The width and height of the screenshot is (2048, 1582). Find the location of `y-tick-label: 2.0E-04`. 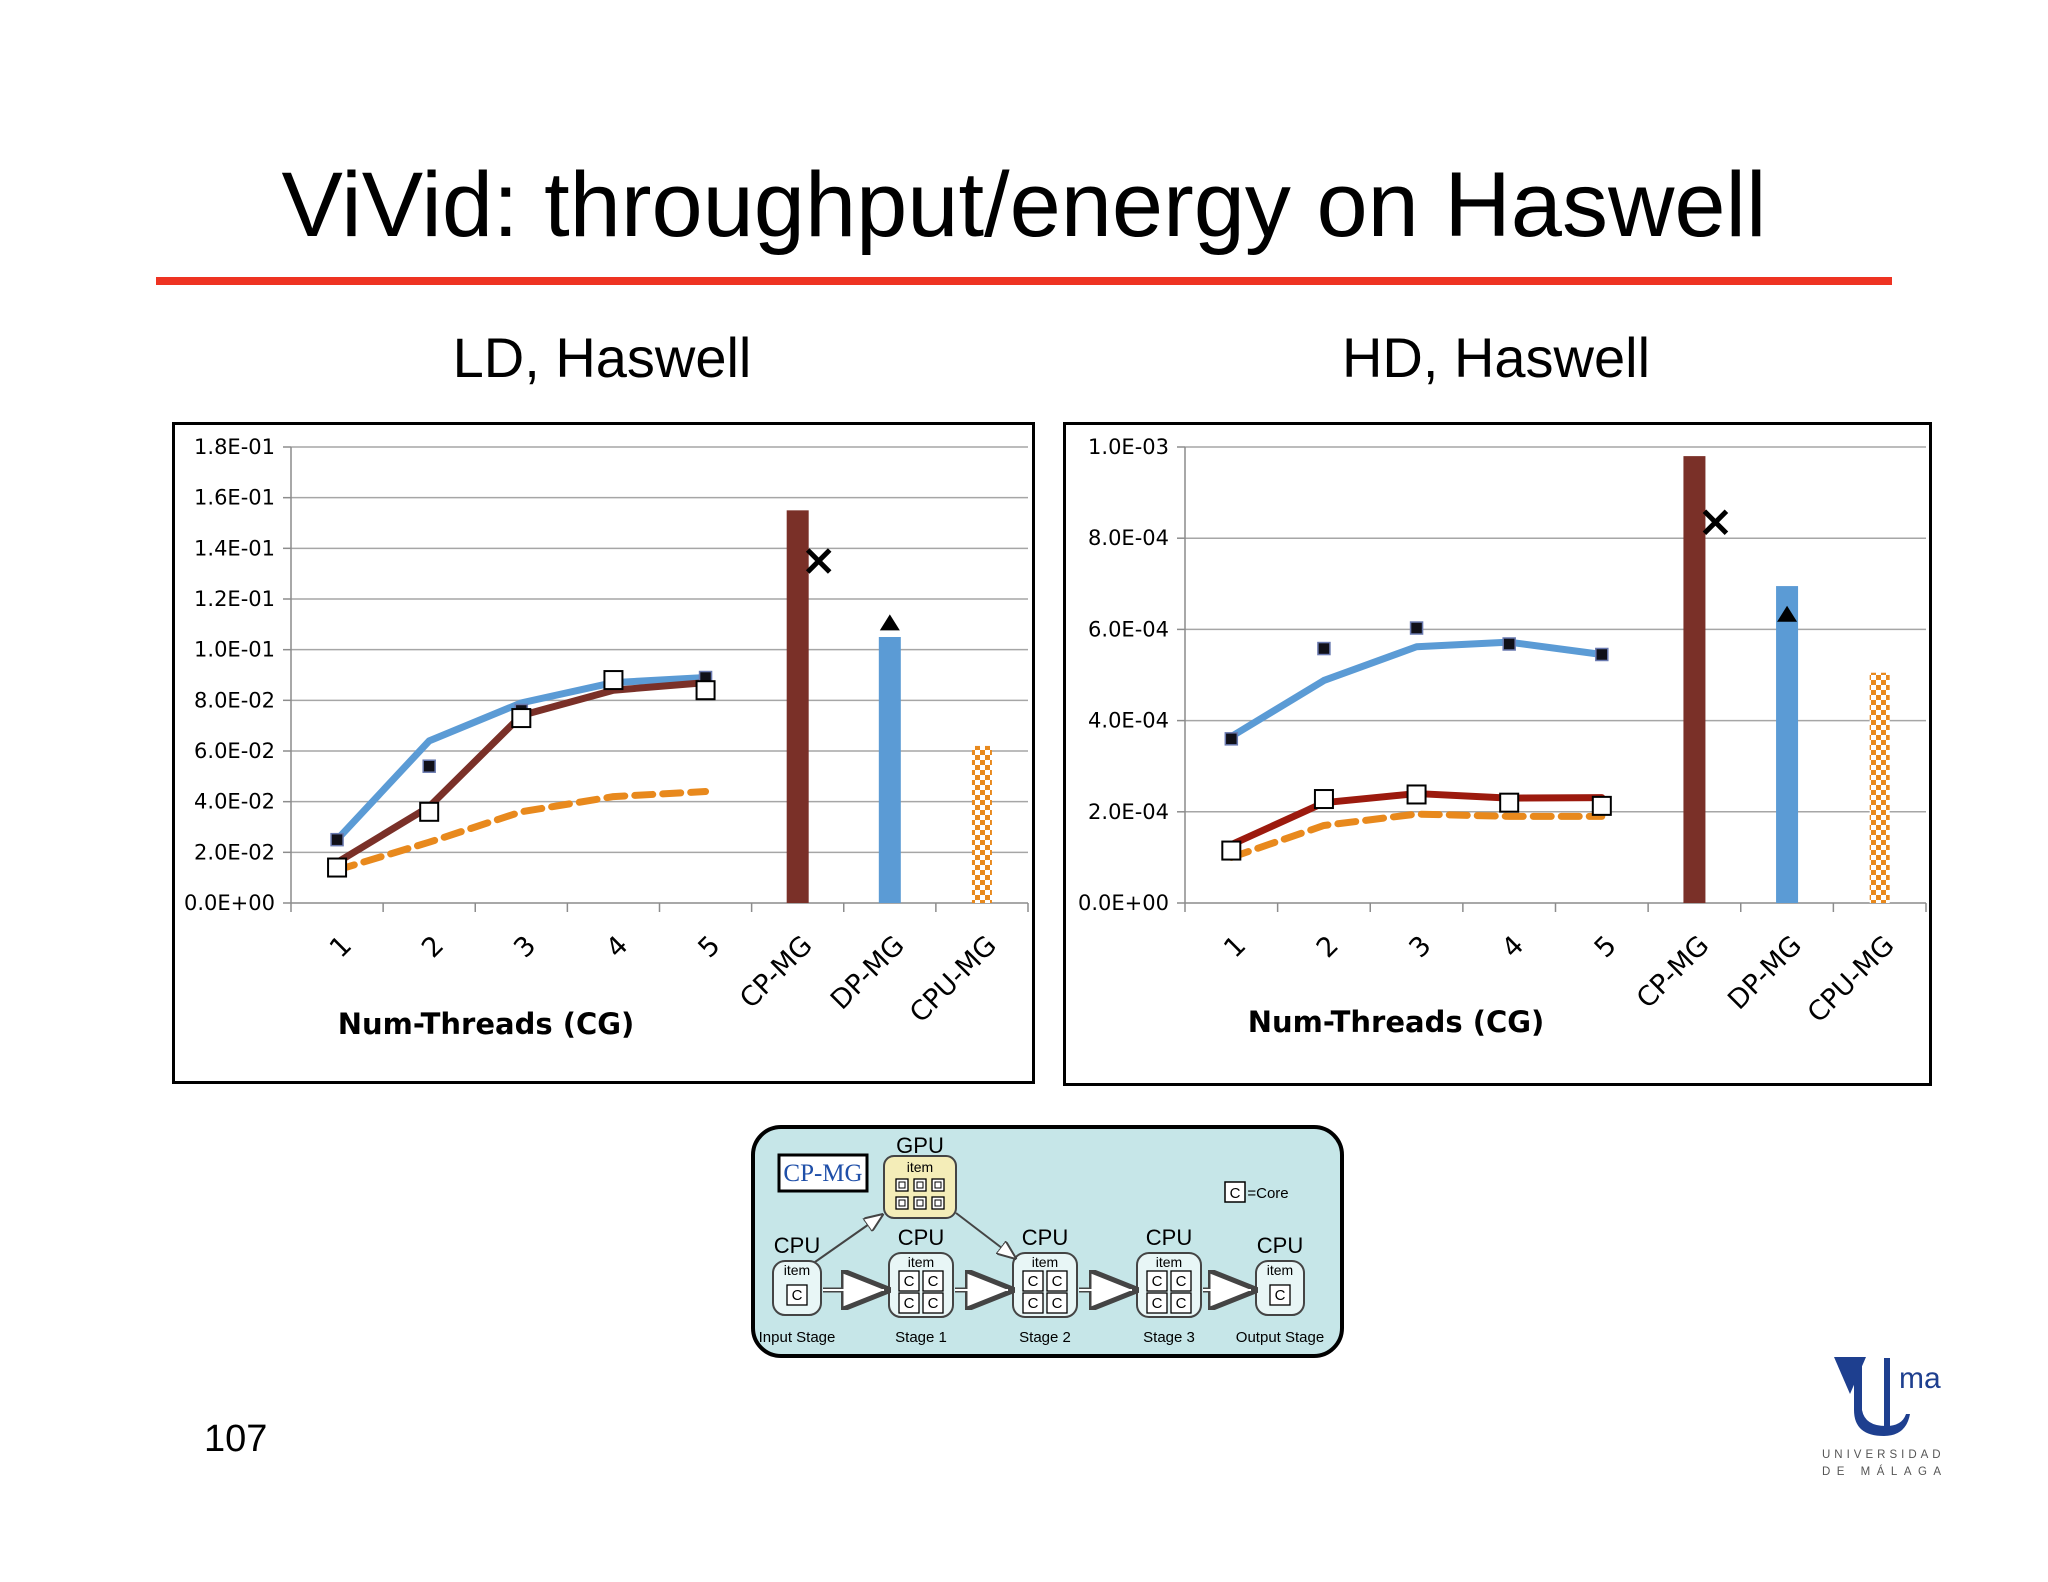

y-tick-label: 2.0E-04 is located at coordinates (1128, 812).